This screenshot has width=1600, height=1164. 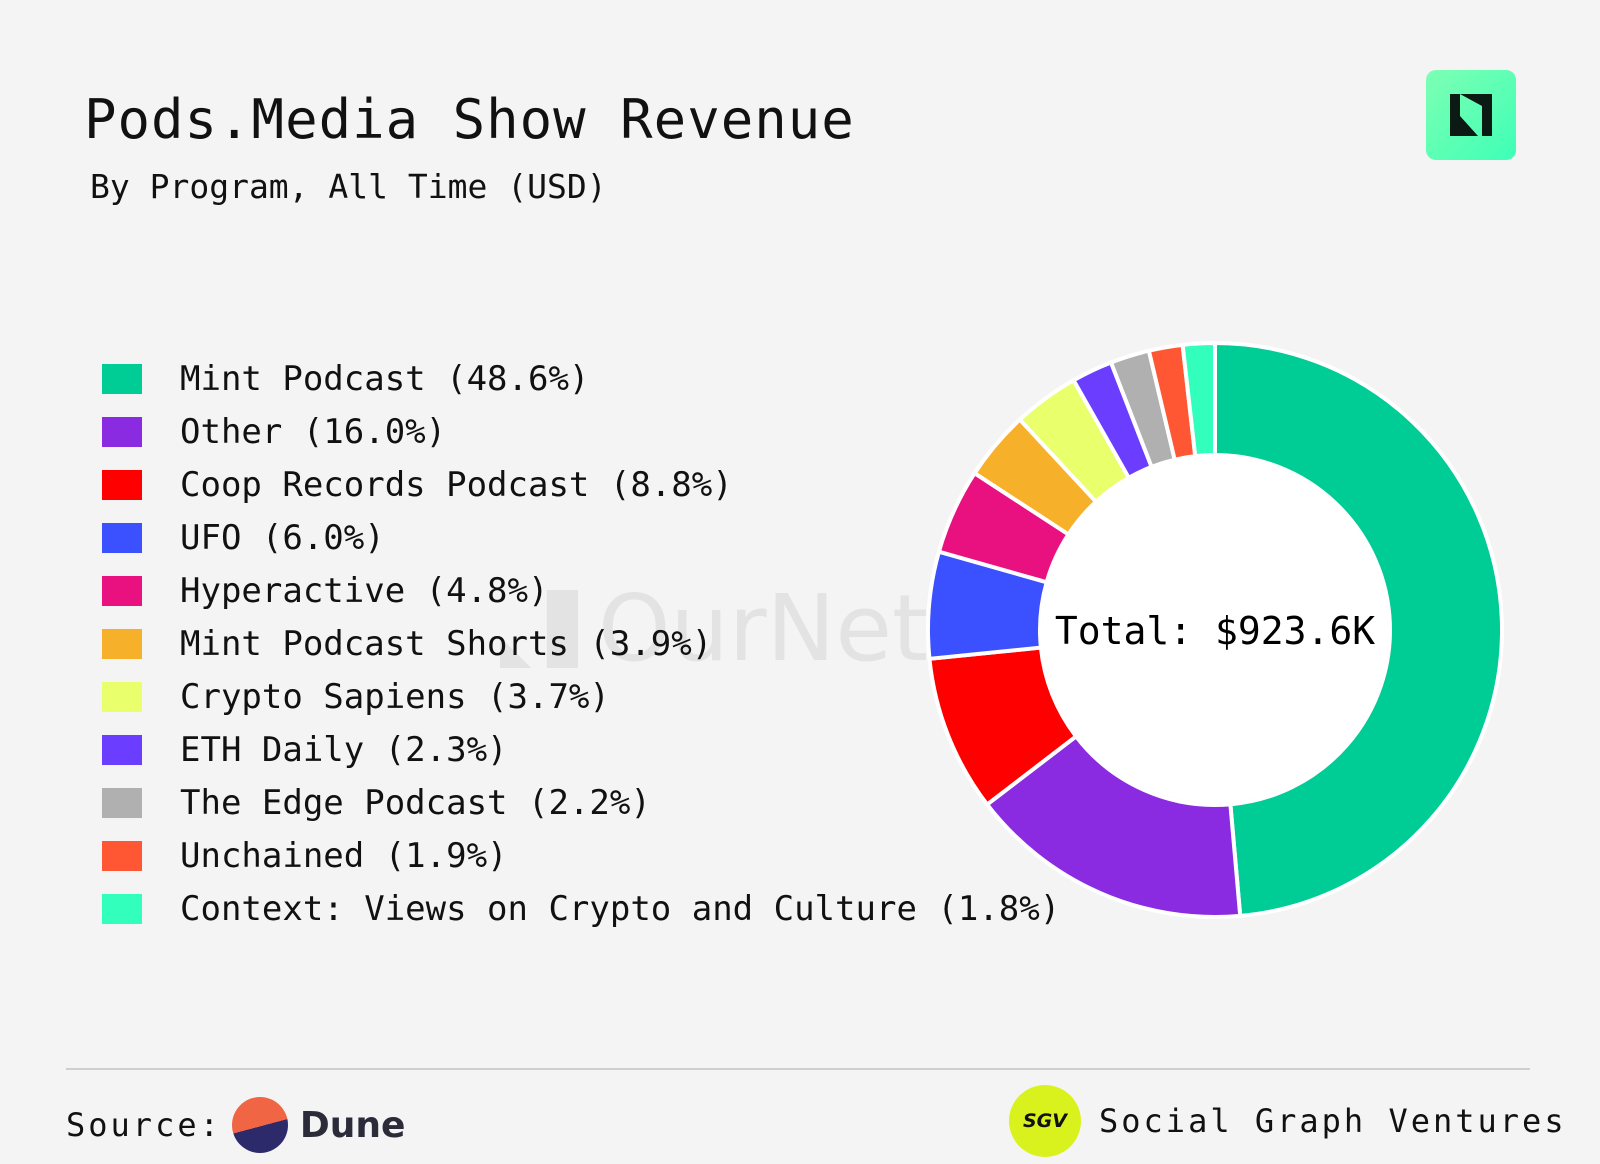 I want to click on footer-source: Source: Dune, so click(x=235, y=1125).